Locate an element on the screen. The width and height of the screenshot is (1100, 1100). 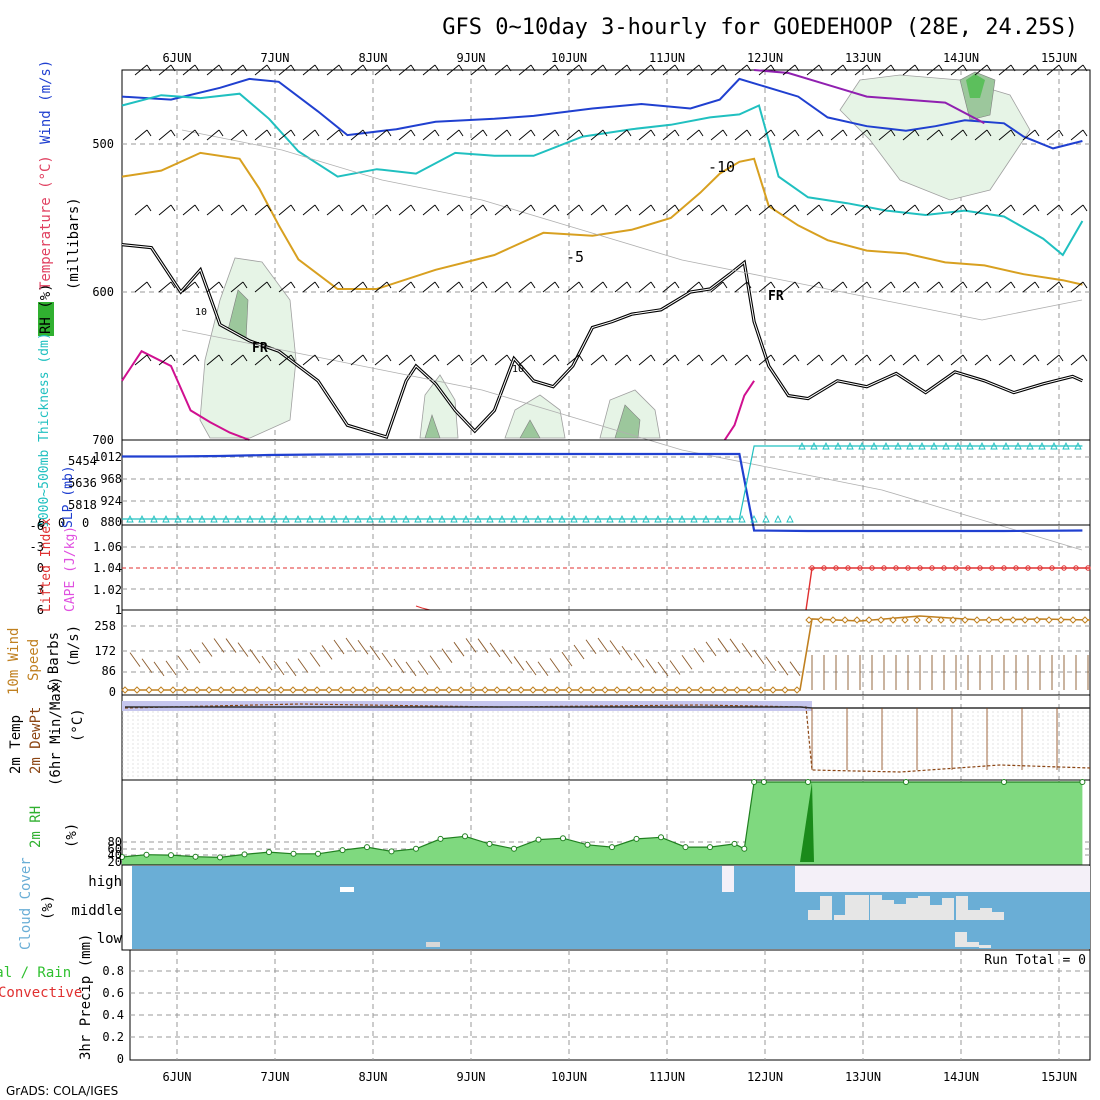
slp-axis-label: SLP (mb) is located at coordinates (68, 496).